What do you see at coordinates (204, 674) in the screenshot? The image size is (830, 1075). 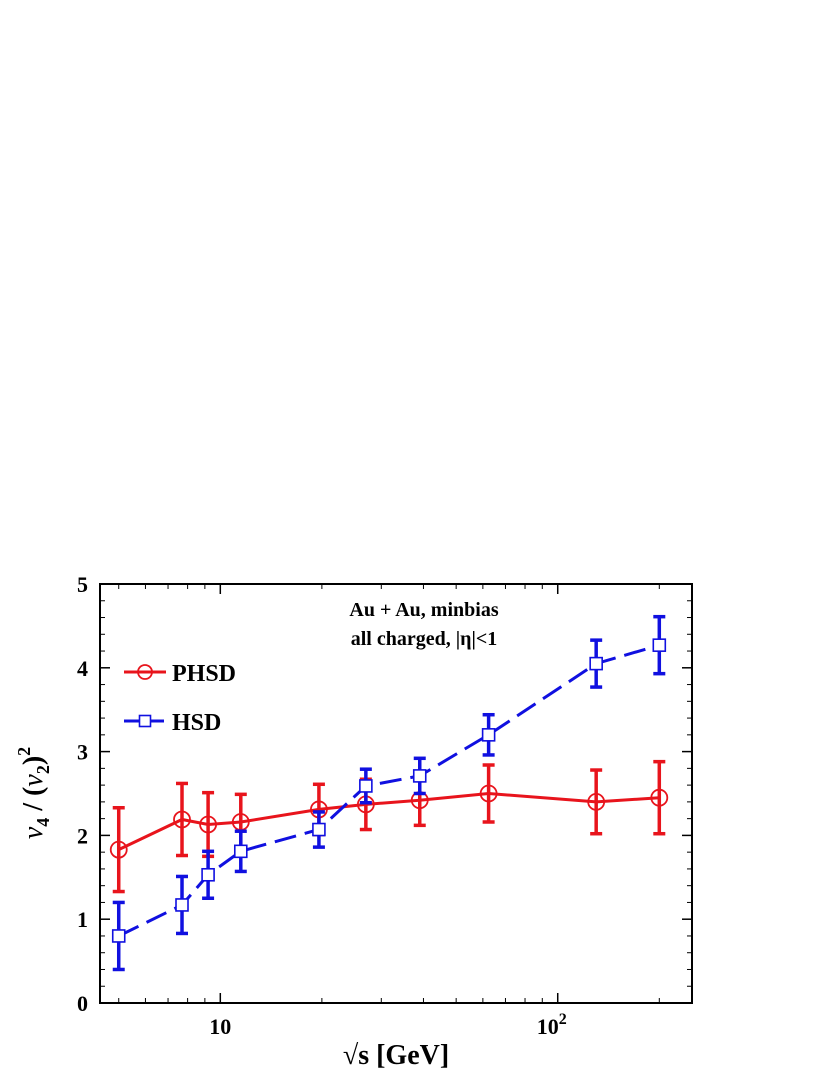 I see `legend-phsd-label: PHSD` at bounding box center [204, 674].